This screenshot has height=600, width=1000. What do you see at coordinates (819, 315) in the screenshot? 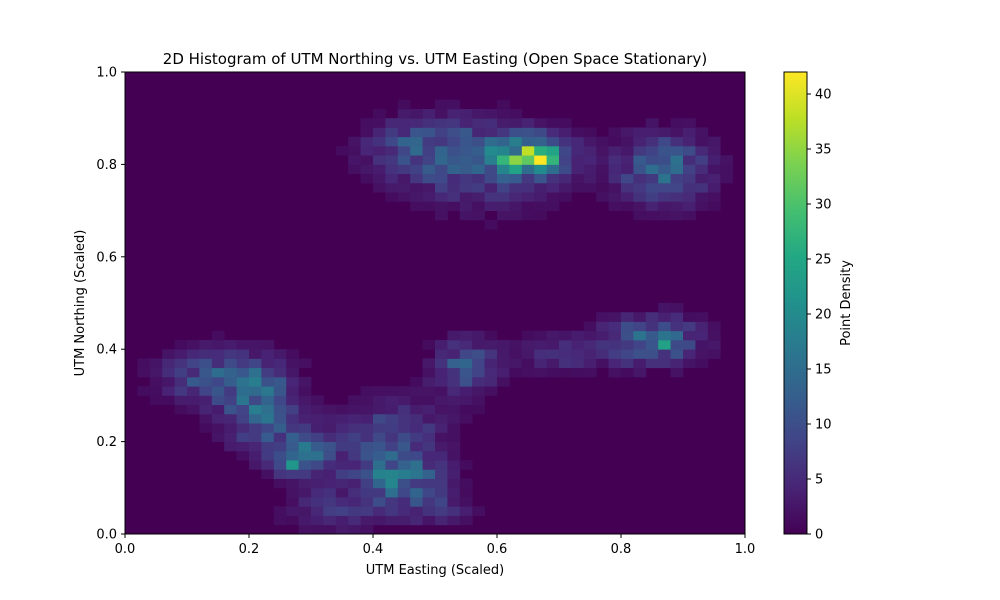
I see `colorbar-axis: 0 5 10 15 20 25 30 35 40` at bounding box center [819, 315].